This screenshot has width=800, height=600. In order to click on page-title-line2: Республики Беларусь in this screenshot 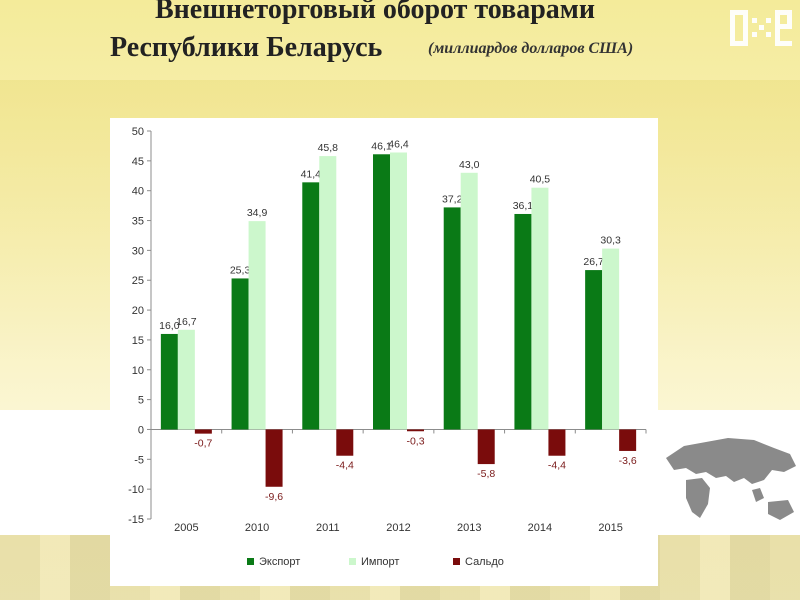, I will do `click(246, 47)`.